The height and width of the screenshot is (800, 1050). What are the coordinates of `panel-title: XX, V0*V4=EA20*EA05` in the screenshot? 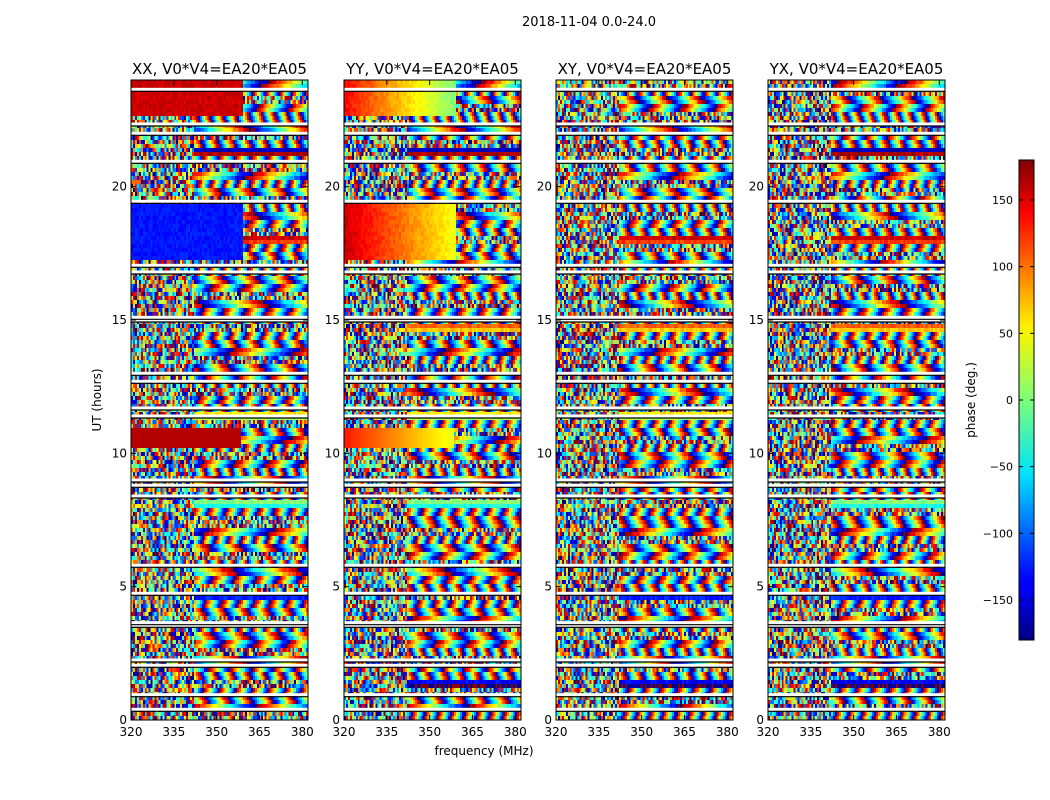 It's located at (219, 69).